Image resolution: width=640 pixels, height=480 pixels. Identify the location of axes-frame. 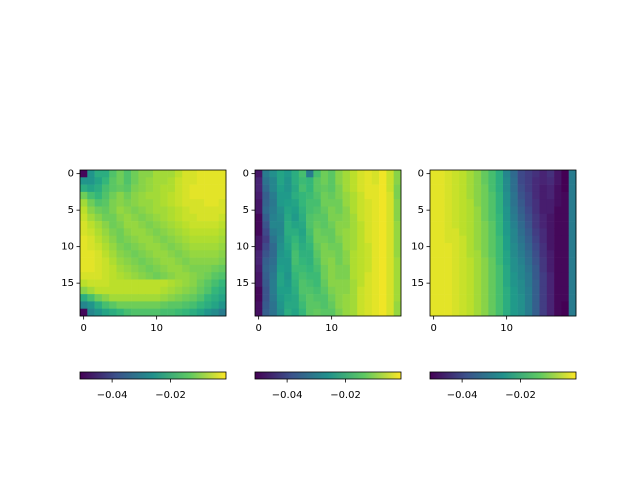
(328, 243).